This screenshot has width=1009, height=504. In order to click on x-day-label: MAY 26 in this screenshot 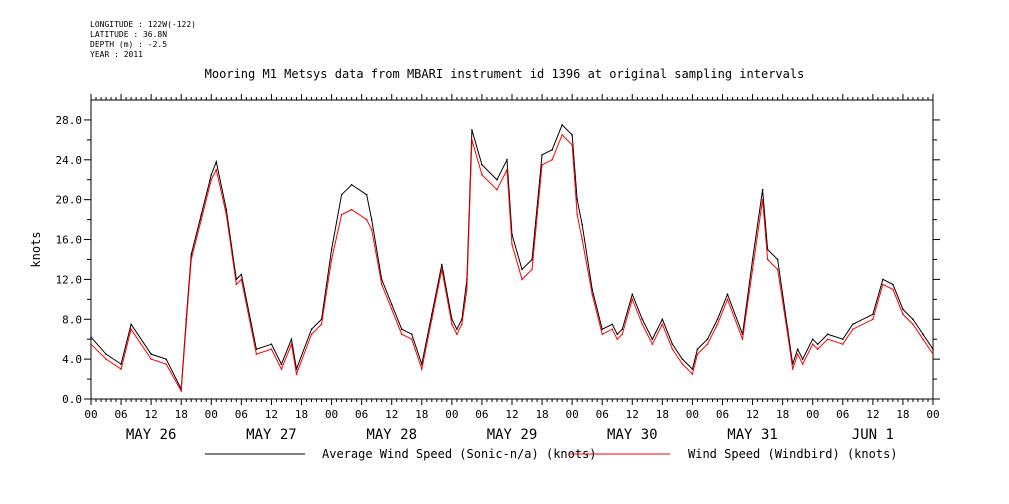, I will do `click(151, 435)`.